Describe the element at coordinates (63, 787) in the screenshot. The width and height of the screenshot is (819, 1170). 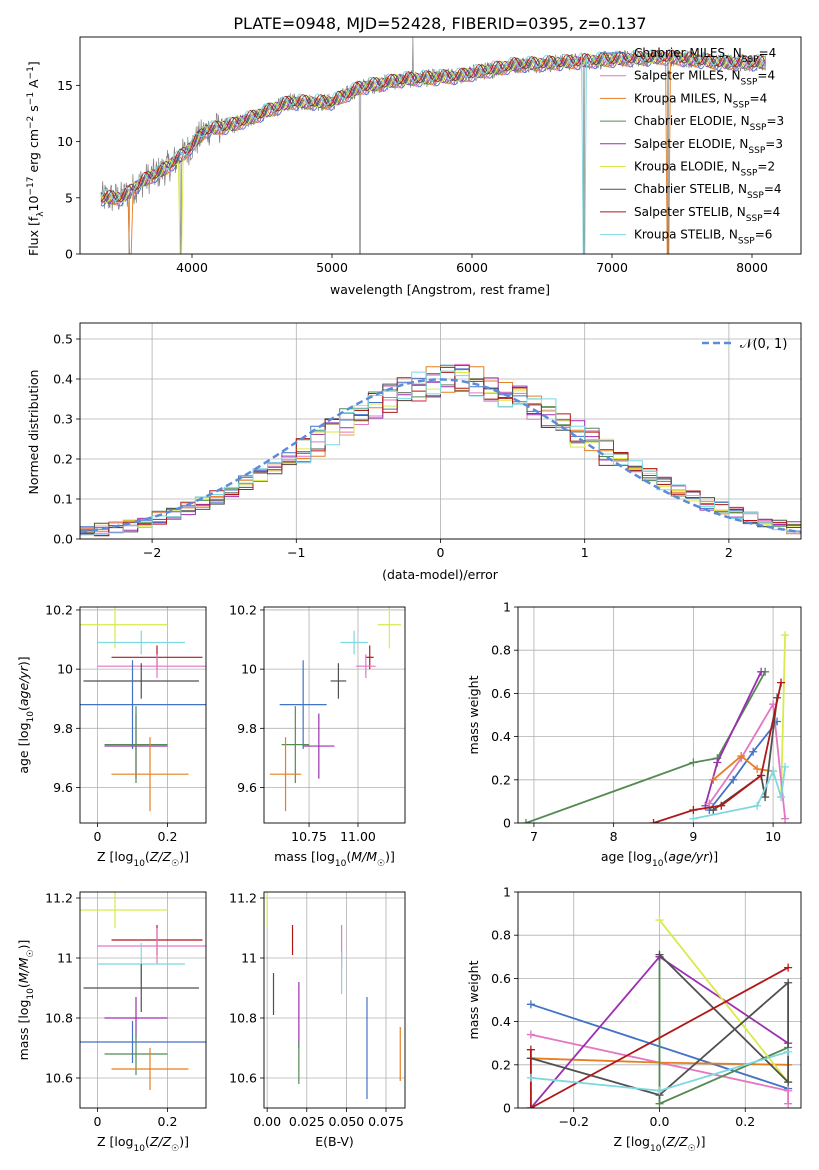
I see `y-tick-label: 9.6` at that location.